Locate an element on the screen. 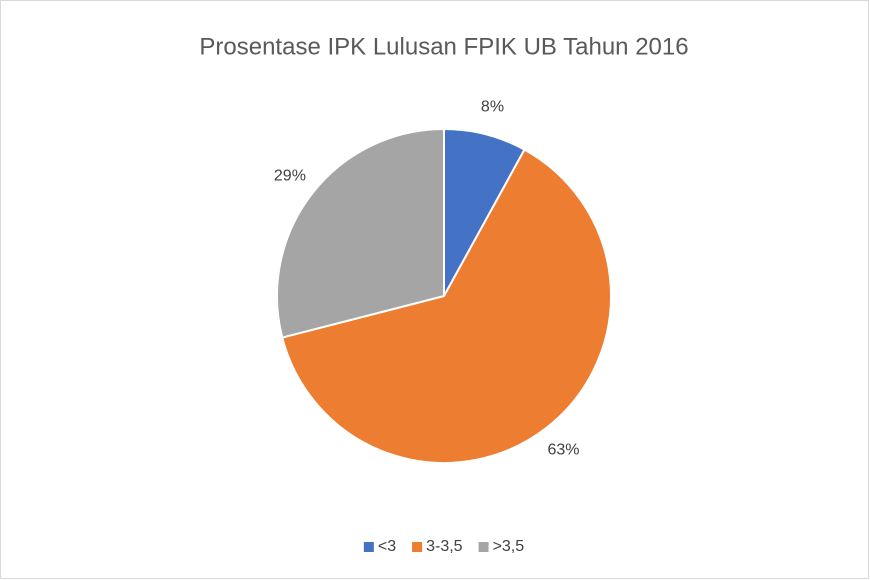 The image size is (870, 580). legend-label: 3-3,5 is located at coordinates (444, 546).